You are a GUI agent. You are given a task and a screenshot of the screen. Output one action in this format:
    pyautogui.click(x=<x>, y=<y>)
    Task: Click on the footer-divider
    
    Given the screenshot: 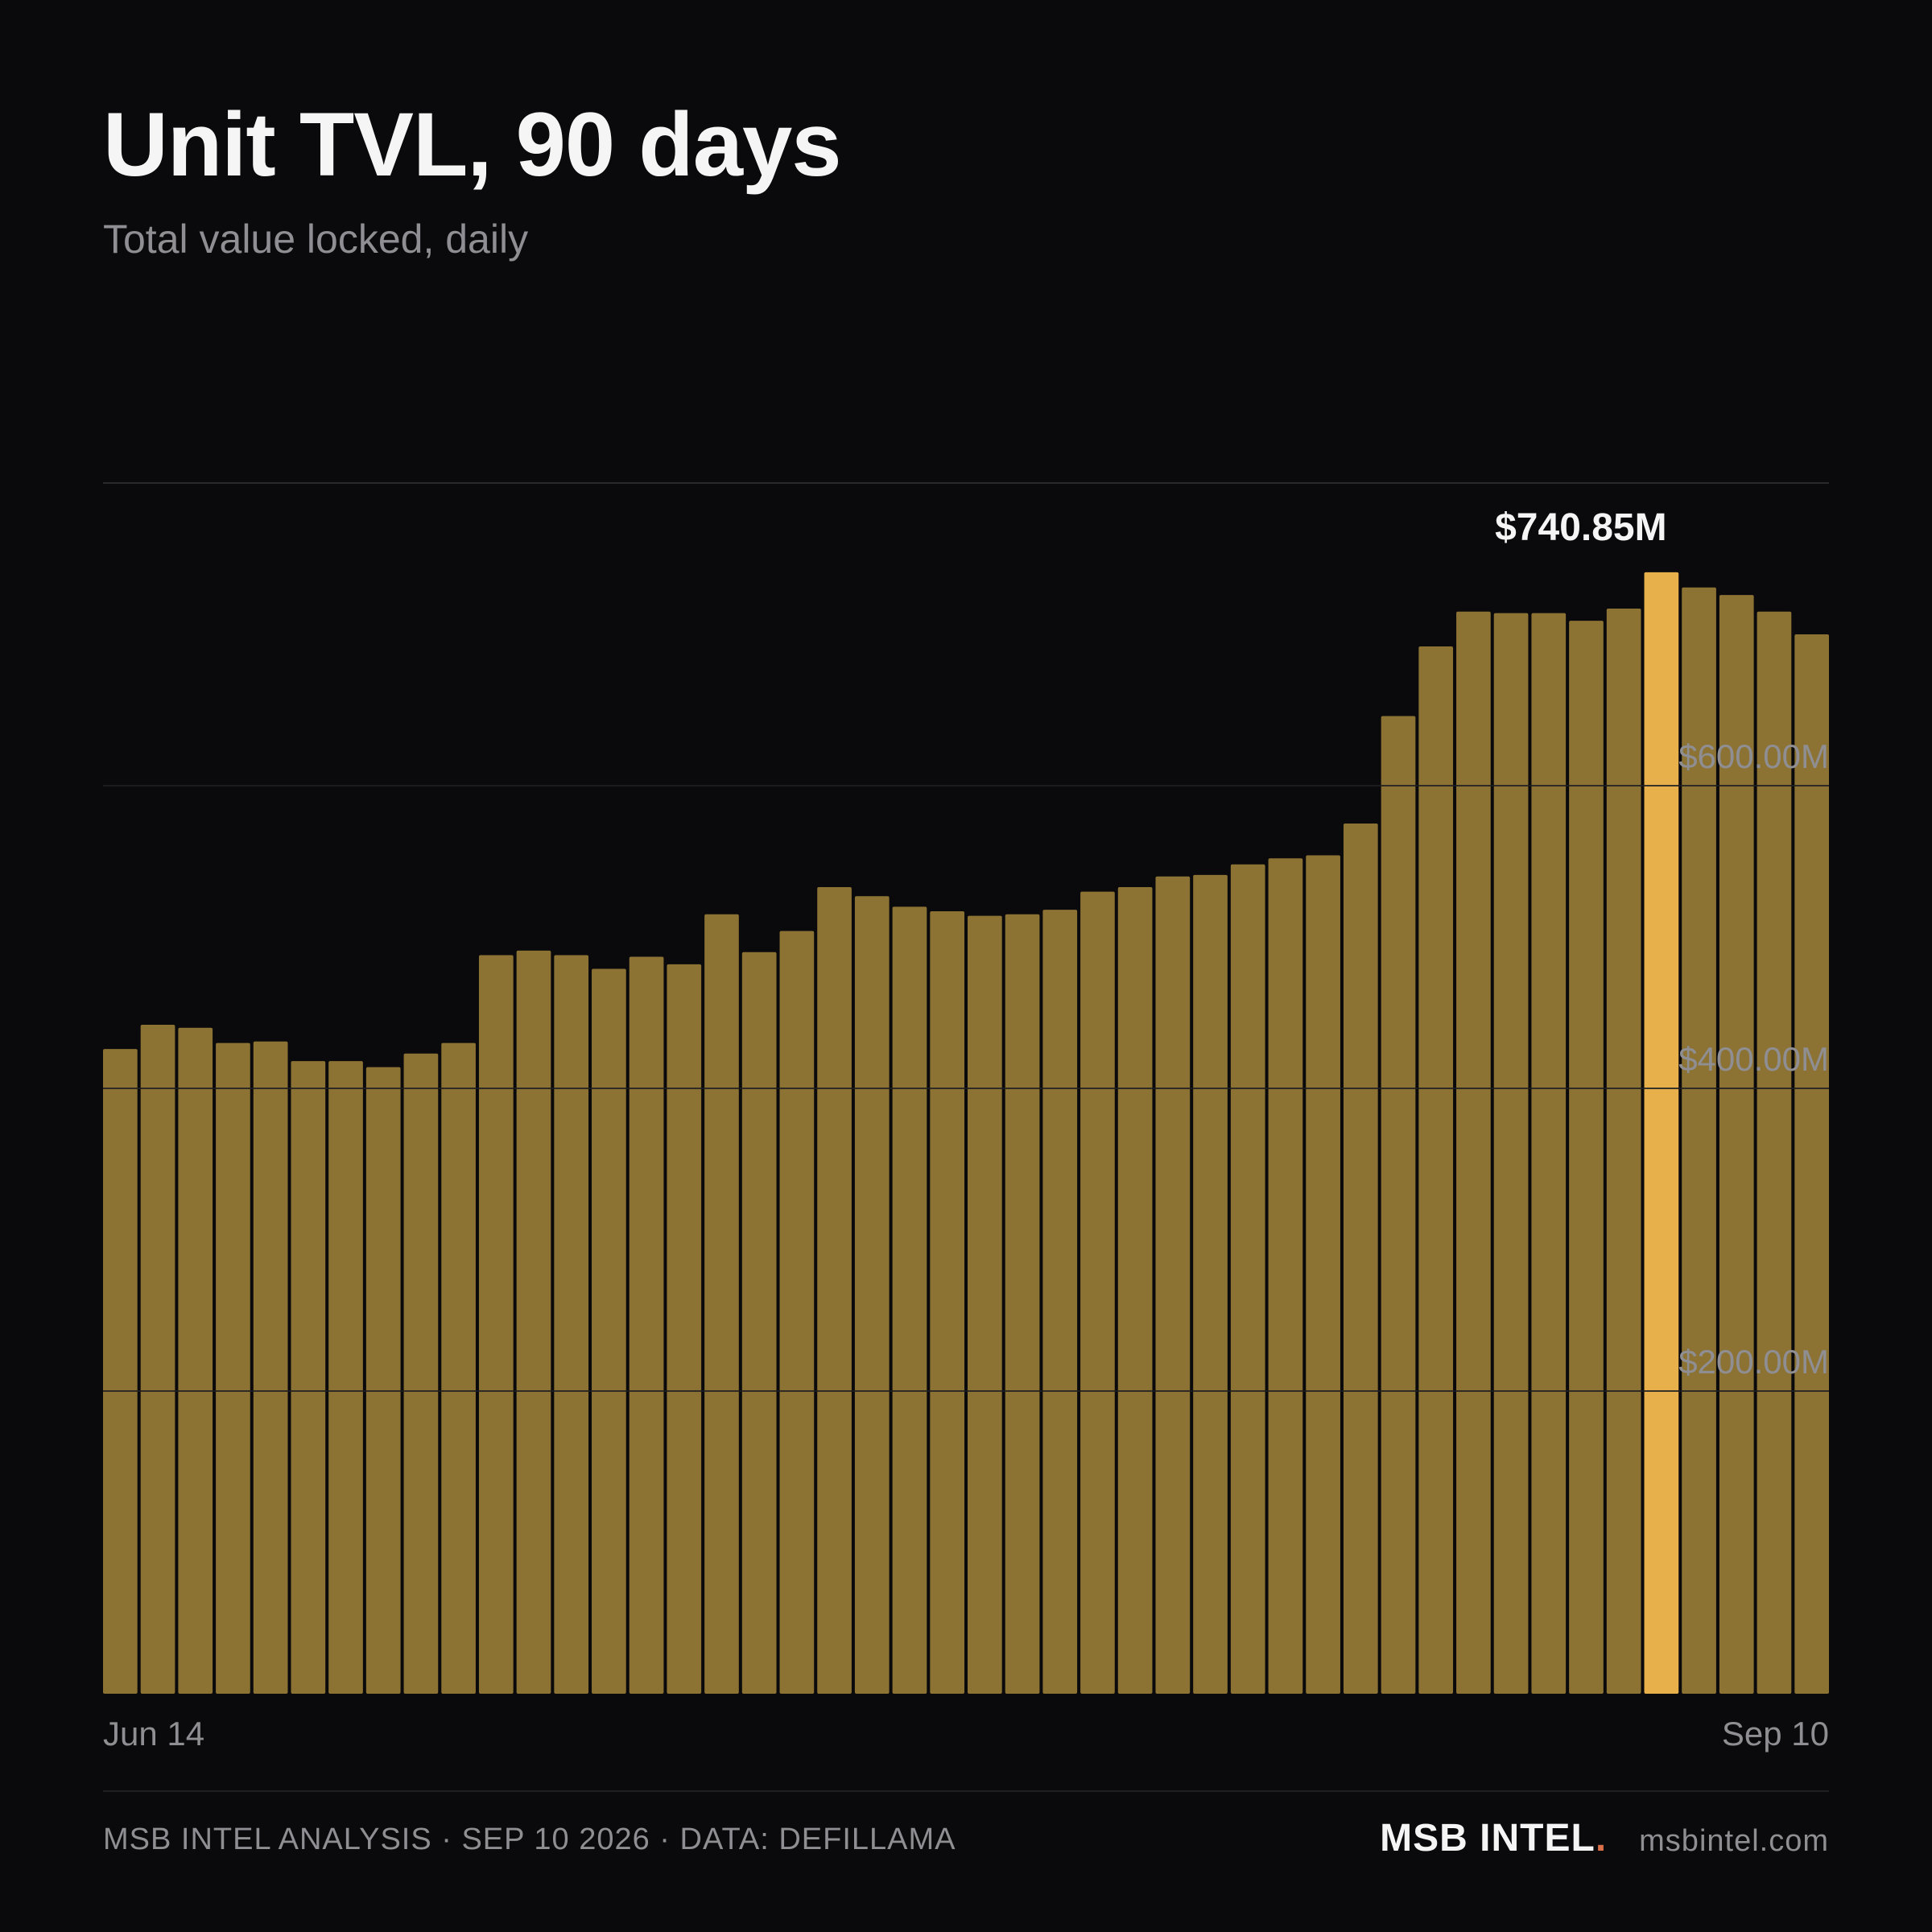 What is the action you would take?
    pyautogui.click(x=966, y=1791)
    